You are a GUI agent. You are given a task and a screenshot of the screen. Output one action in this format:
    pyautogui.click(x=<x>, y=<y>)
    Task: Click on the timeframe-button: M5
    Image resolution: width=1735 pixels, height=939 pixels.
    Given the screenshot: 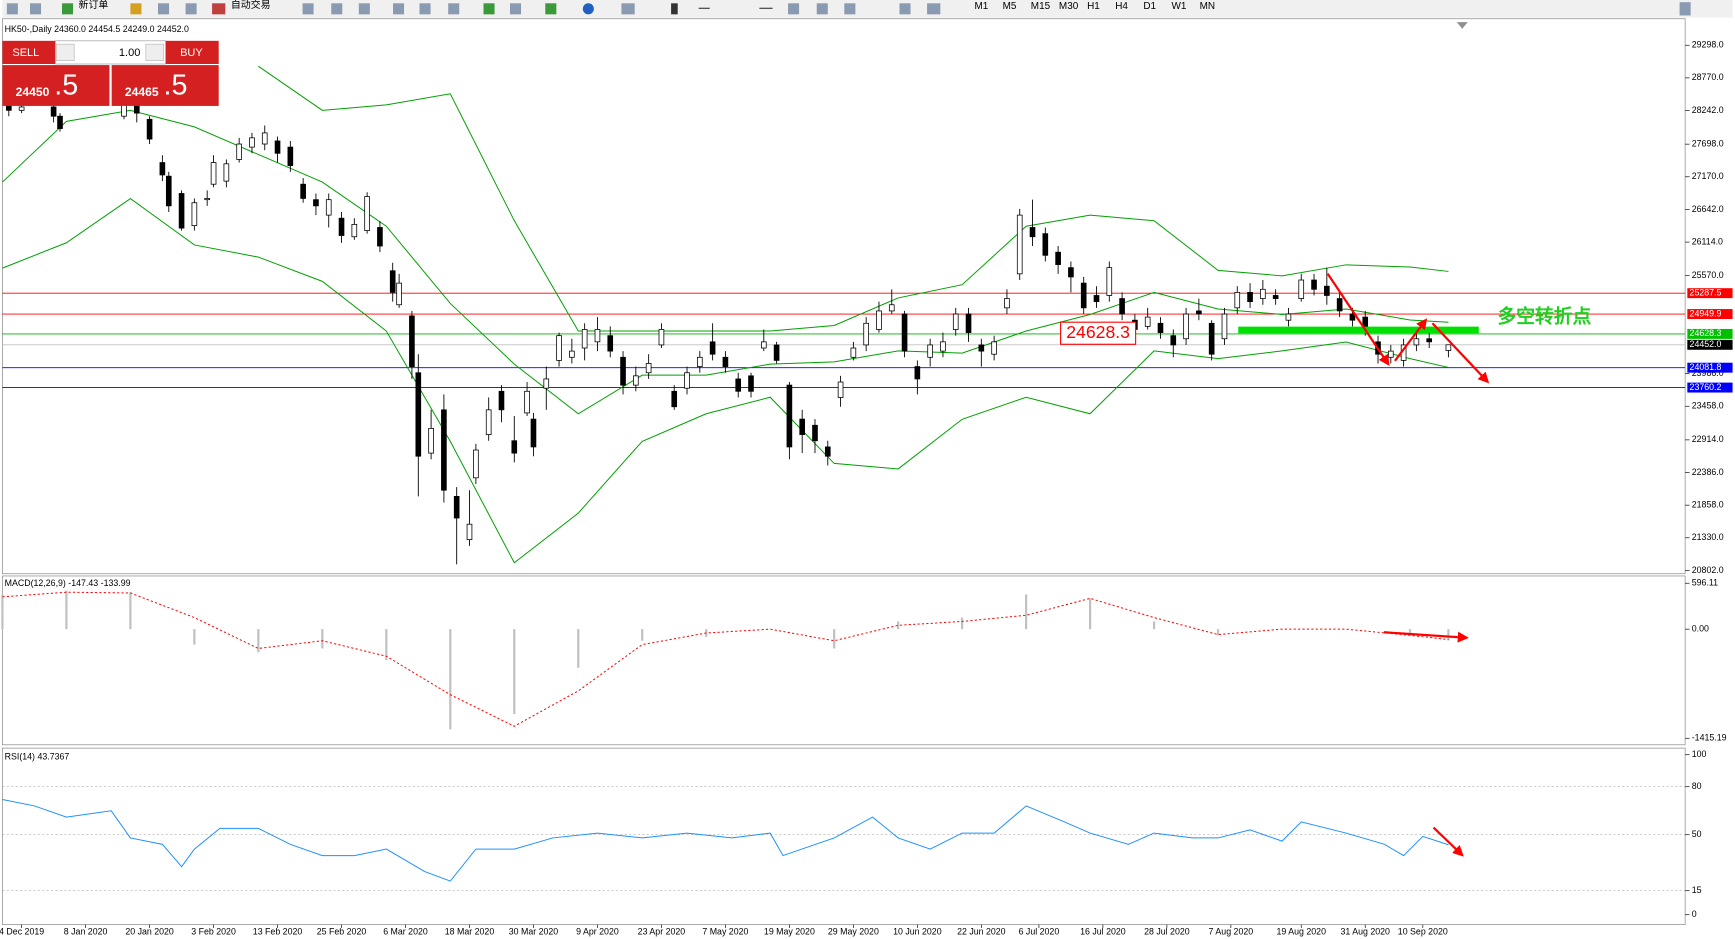 What is the action you would take?
    pyautogui.click(x=1010, y=6)
    